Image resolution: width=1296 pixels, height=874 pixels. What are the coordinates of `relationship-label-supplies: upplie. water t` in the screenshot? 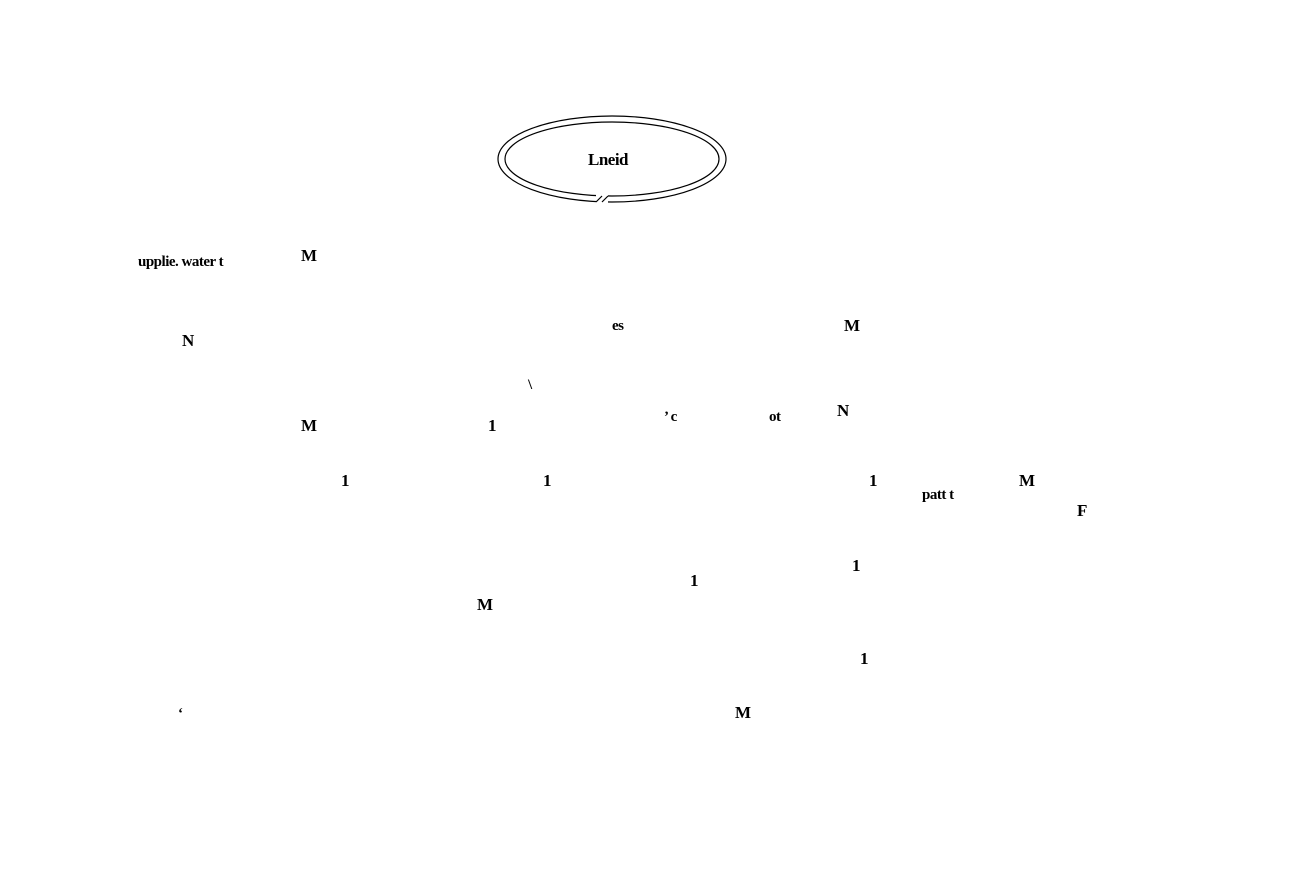 It's located at (181, 262).